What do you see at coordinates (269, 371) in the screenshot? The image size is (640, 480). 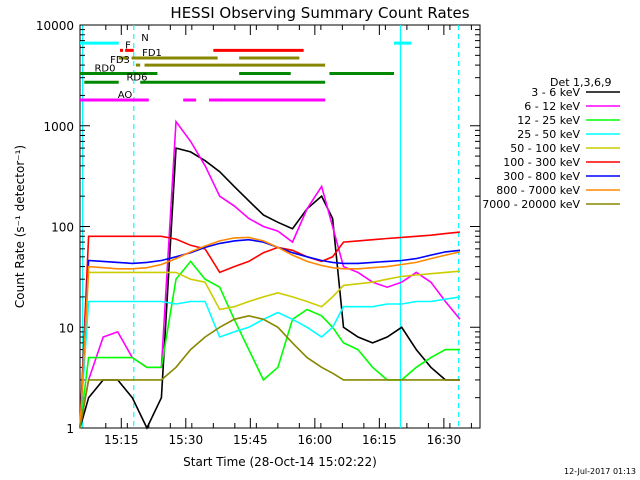 I see `series-line` at bounding box center [269, 371].